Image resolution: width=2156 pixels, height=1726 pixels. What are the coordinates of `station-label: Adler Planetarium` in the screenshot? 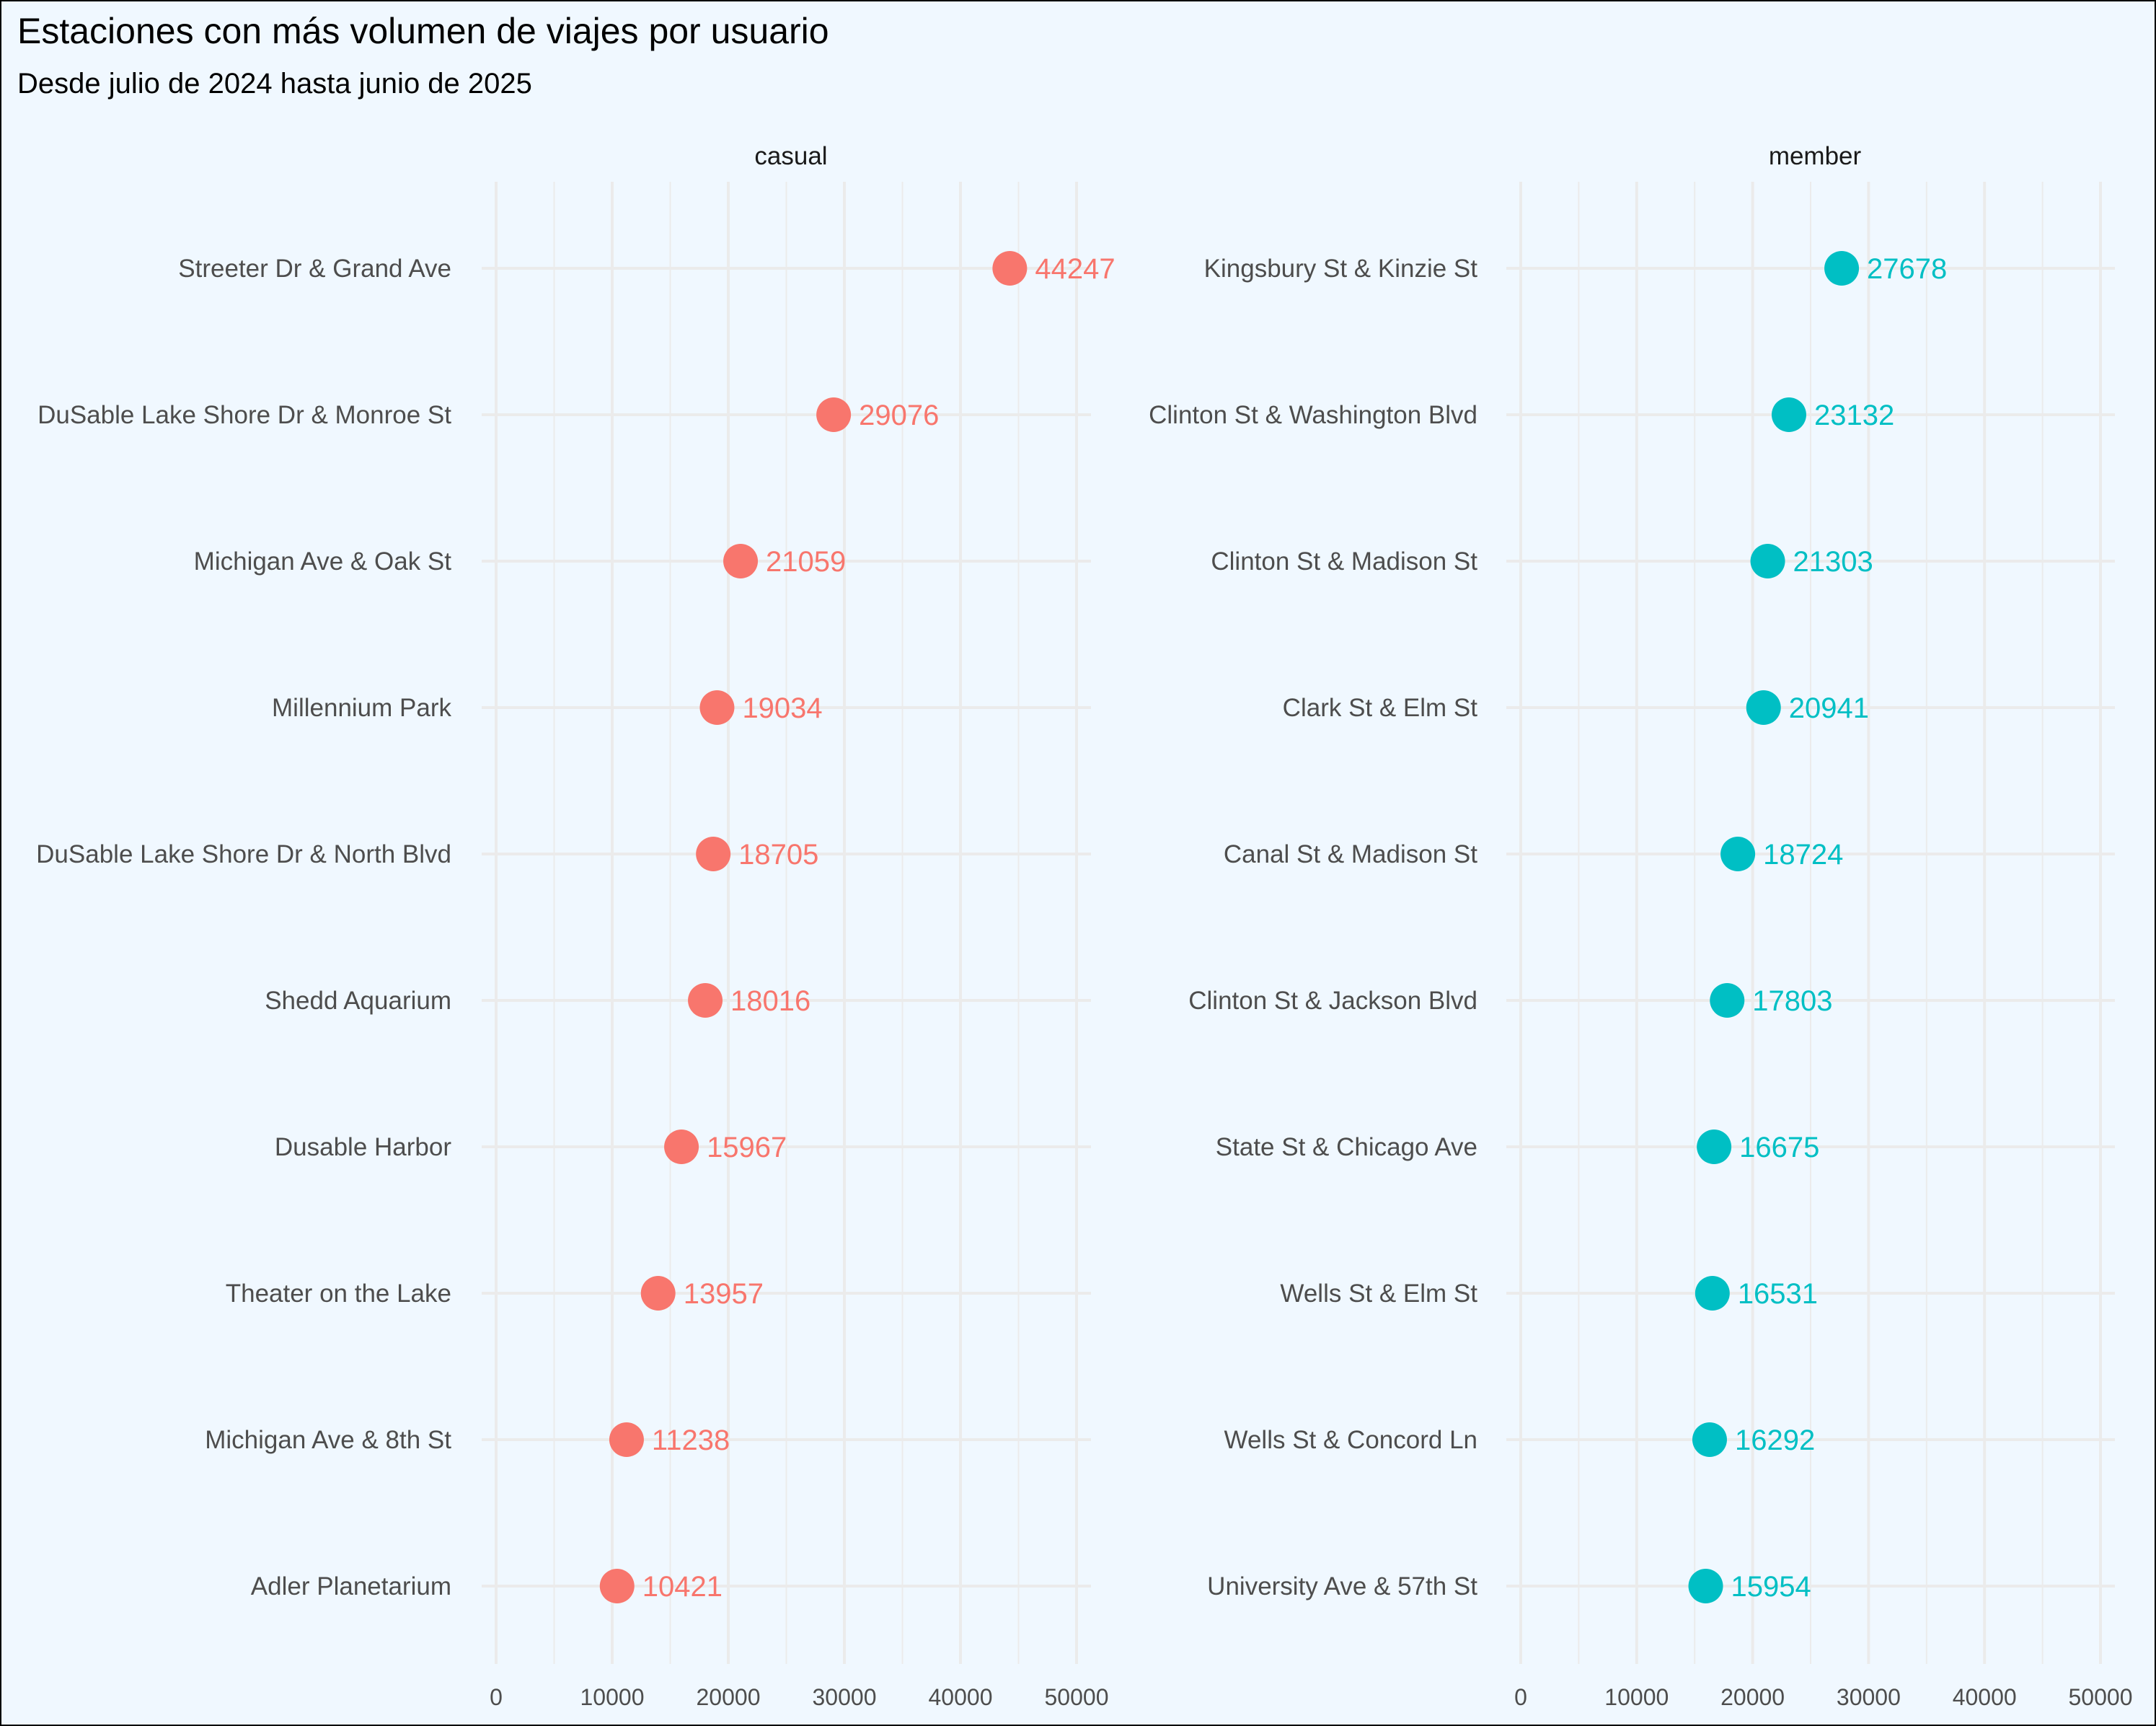 It's located at (351, 1586).